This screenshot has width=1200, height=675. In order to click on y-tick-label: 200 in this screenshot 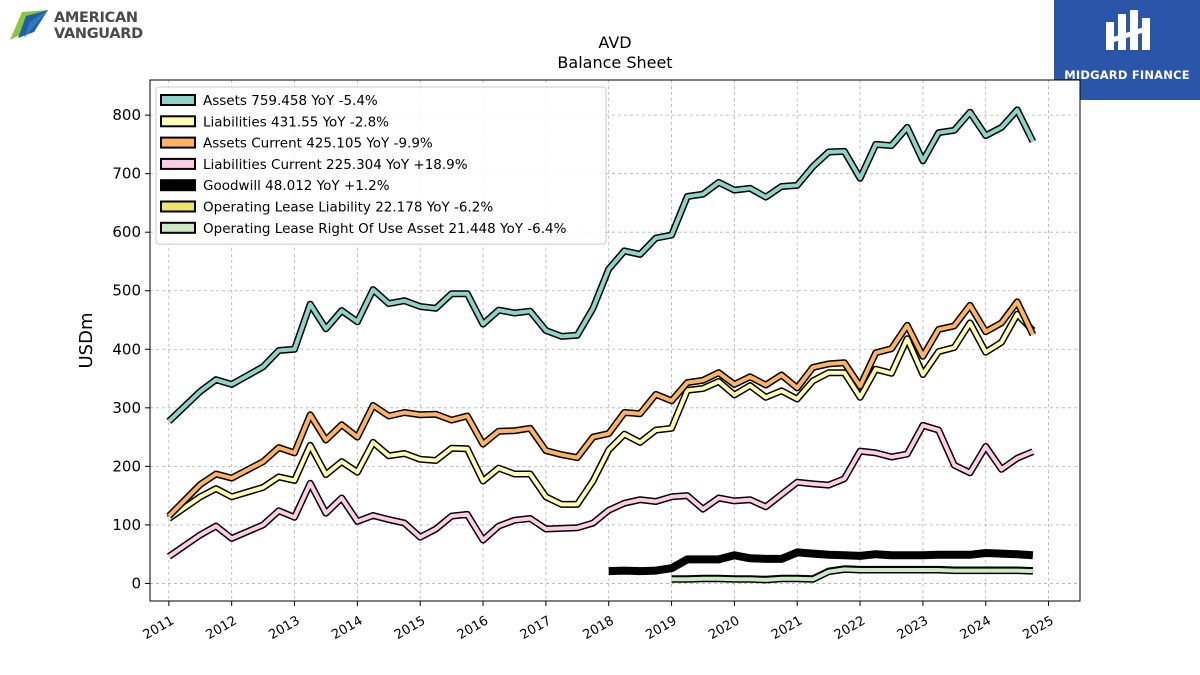, I will do `click(126, 466)`.